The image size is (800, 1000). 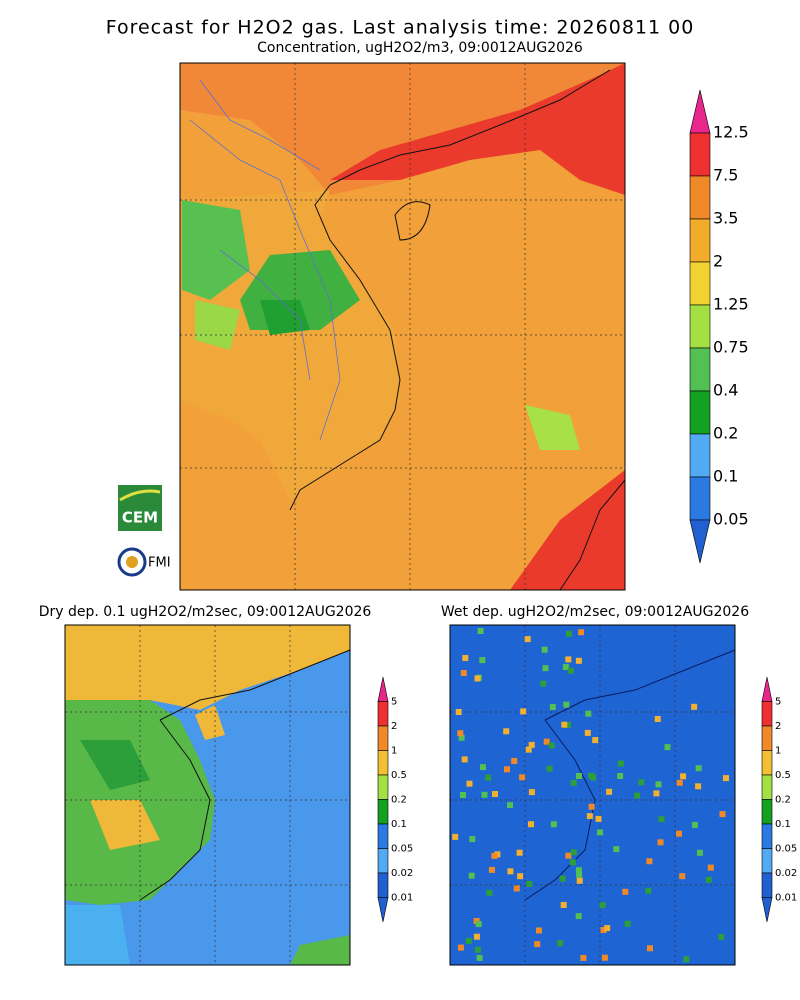 I want to click on colorbar-label: 0.02, so click(x=402, y=873).